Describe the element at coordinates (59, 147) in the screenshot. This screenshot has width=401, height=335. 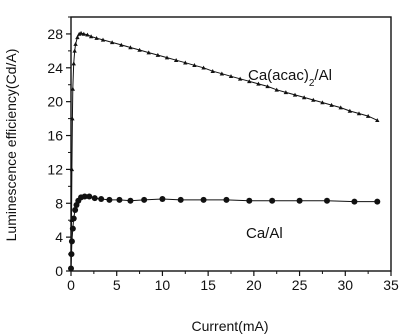
I see `y-axis-ticks: 0 4 8 12 16 20 24 28` at that location.